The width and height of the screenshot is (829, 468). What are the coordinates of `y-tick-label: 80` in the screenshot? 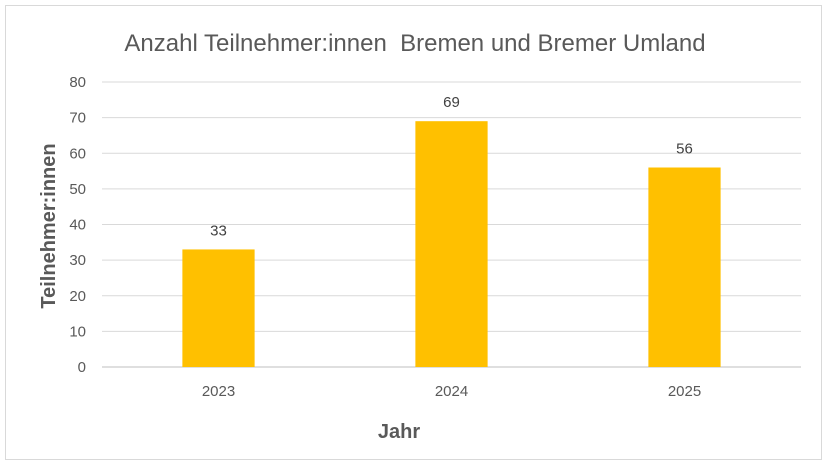 It's located at (77, 82).